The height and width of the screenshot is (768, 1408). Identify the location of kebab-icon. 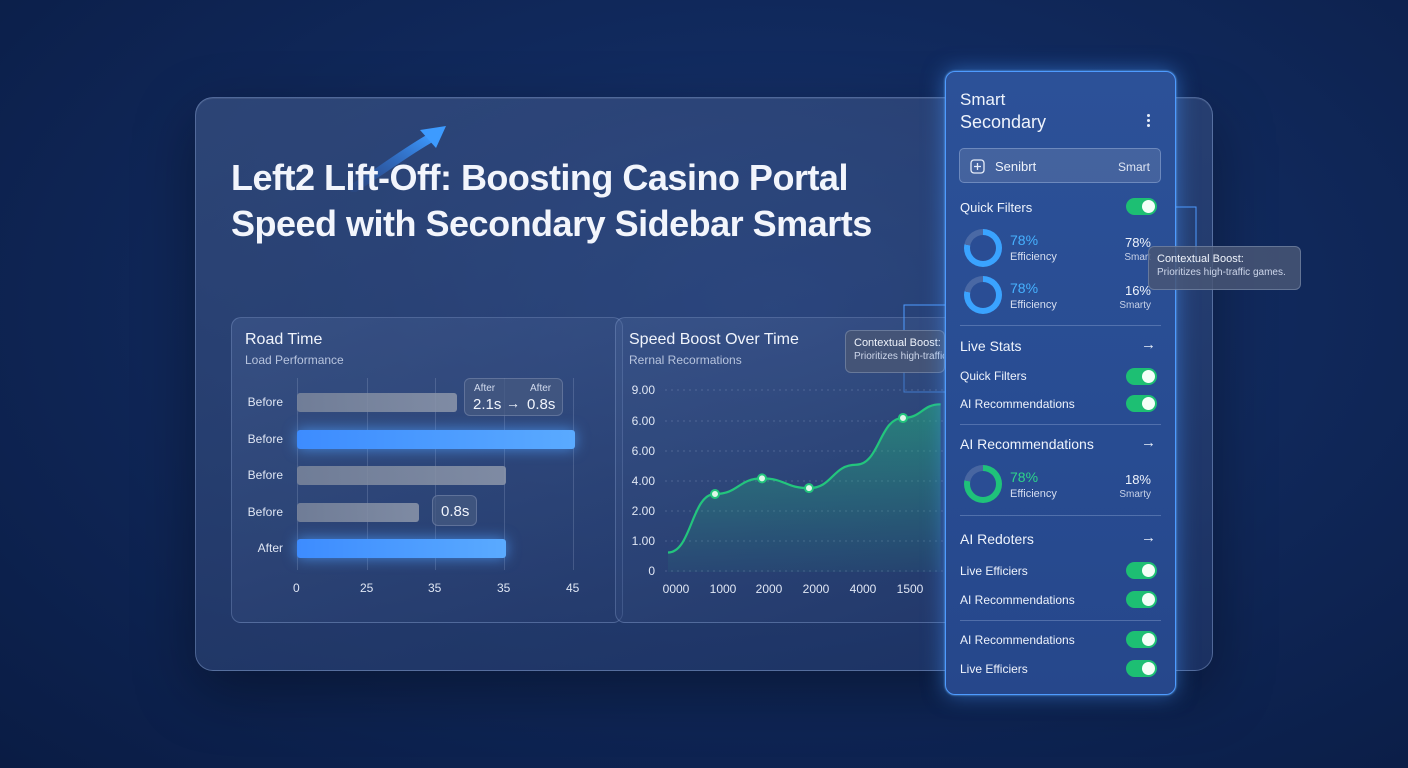
(1149, 122).